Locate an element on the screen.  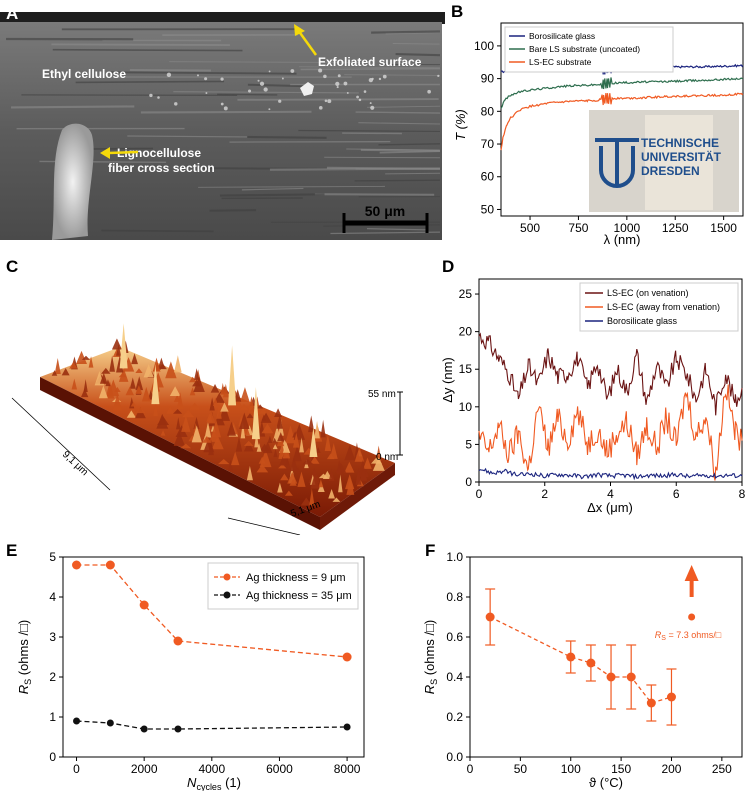
legend-label-d-1: LS-EC (away from venation) is located at coordinates (663, 307).